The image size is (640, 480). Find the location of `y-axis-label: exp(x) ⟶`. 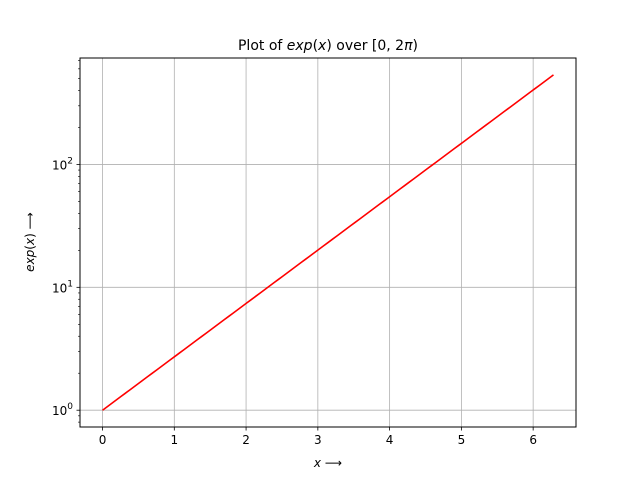

y-axis-label: exp(x) ⟶ is located at coordinates (30, 242).